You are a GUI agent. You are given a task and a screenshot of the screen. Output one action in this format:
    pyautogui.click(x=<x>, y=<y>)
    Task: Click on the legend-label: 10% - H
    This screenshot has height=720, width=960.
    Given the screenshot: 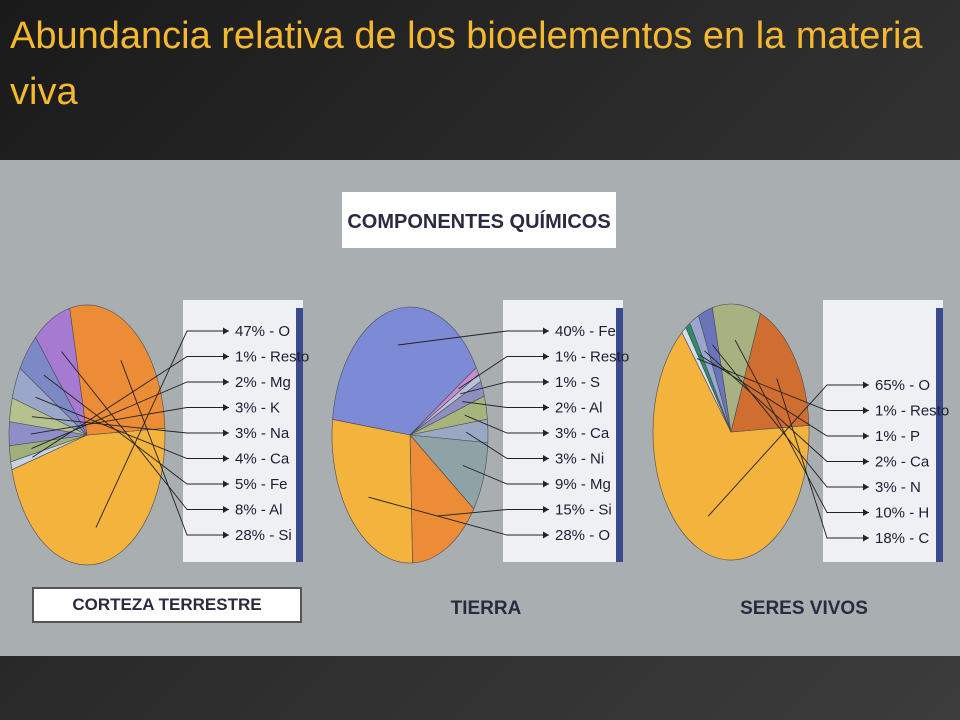 What is the action you would take?
    pyautogui.click(x=902, y=513)
    